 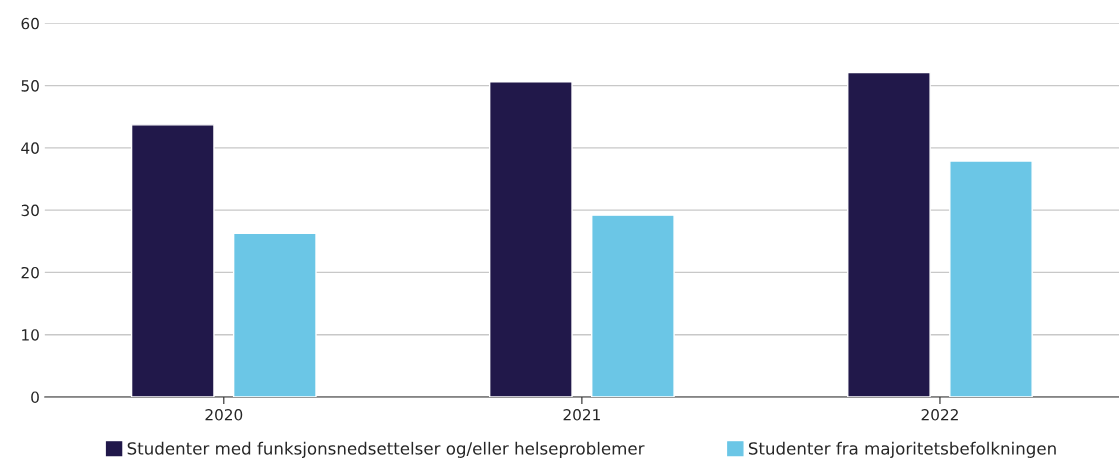 What do you see at coordinates (224, 415) in the screenshot?
I see `x-tick-label: 2020` at bounding box center [224, 415].